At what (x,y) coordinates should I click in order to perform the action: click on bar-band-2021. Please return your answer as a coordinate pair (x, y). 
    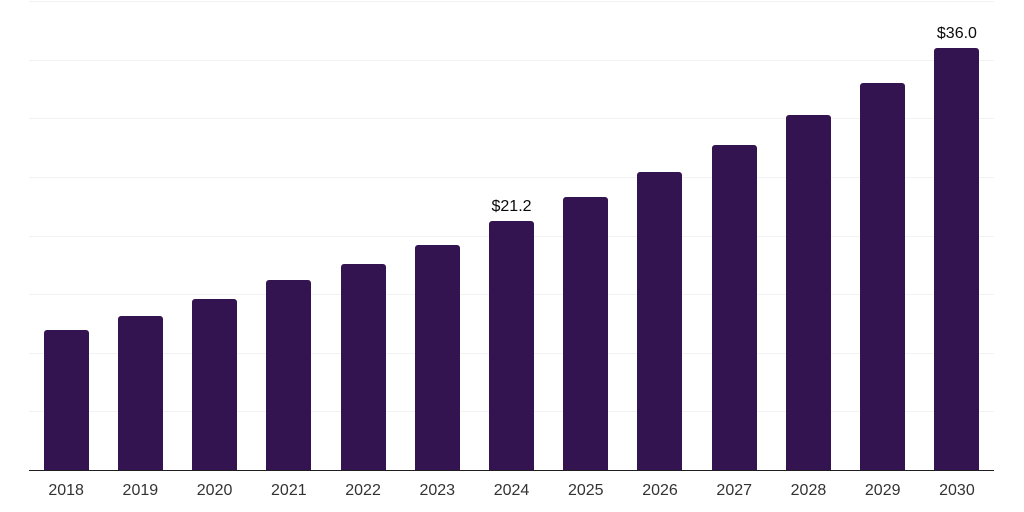
    Looking at the image, I should click on (289, 235).